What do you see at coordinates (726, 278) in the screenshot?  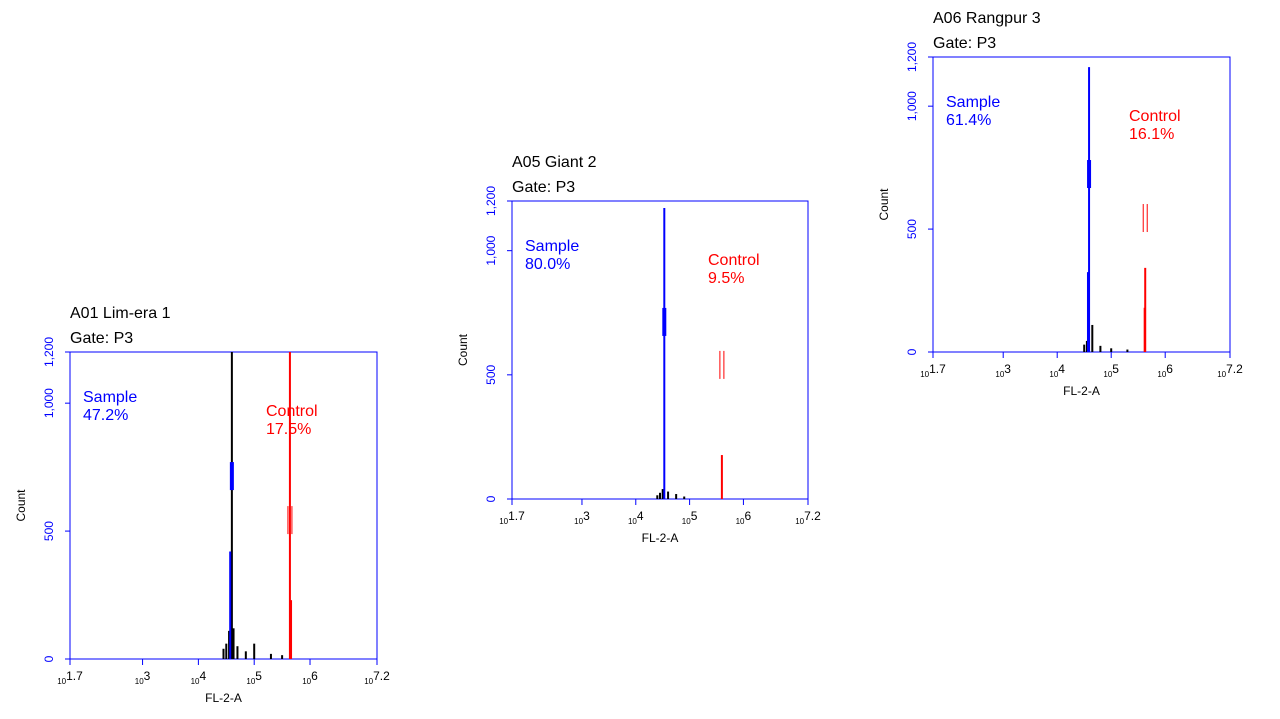 I see `annotation-percent: 9.5%` at bounding box center [726, 278].